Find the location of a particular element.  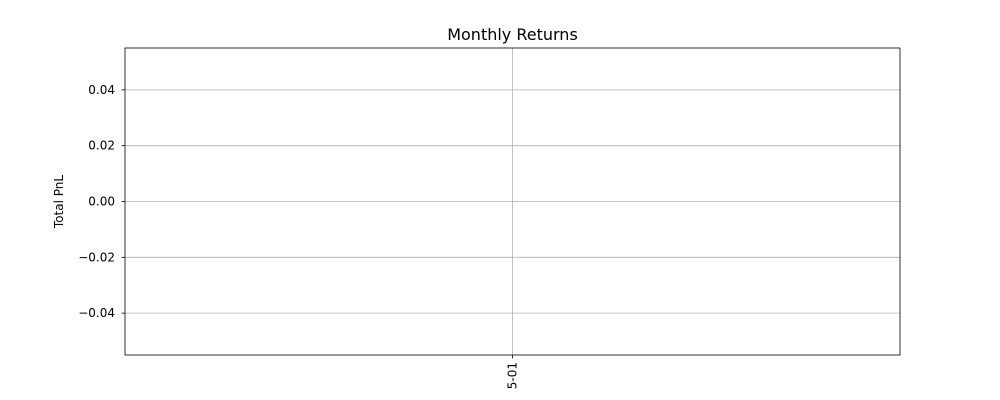

y-axis: 0.04 0.02 0.00 −0.02 −0.04 is located at coordinates (101, 201).